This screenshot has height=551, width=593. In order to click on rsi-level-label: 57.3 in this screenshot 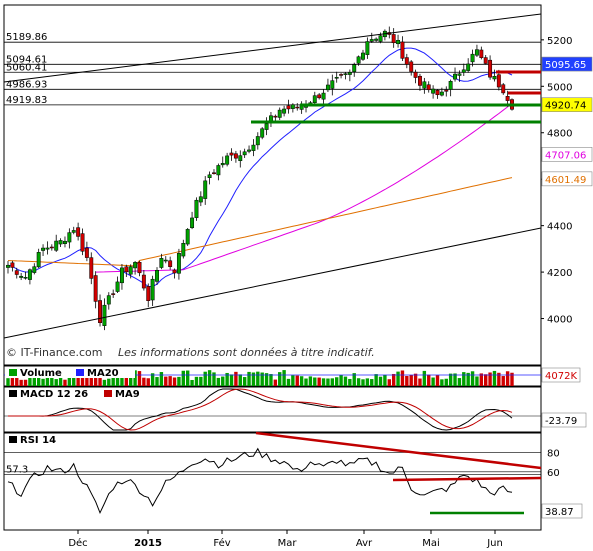, I will do `click(17, 469)`.